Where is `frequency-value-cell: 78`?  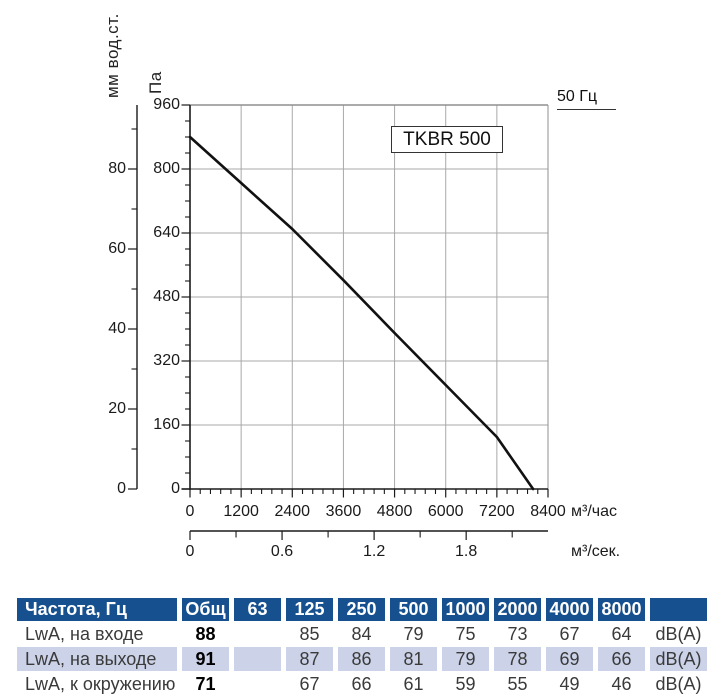
frequency-value-cell: 78 is located at coordinates (517, 659).